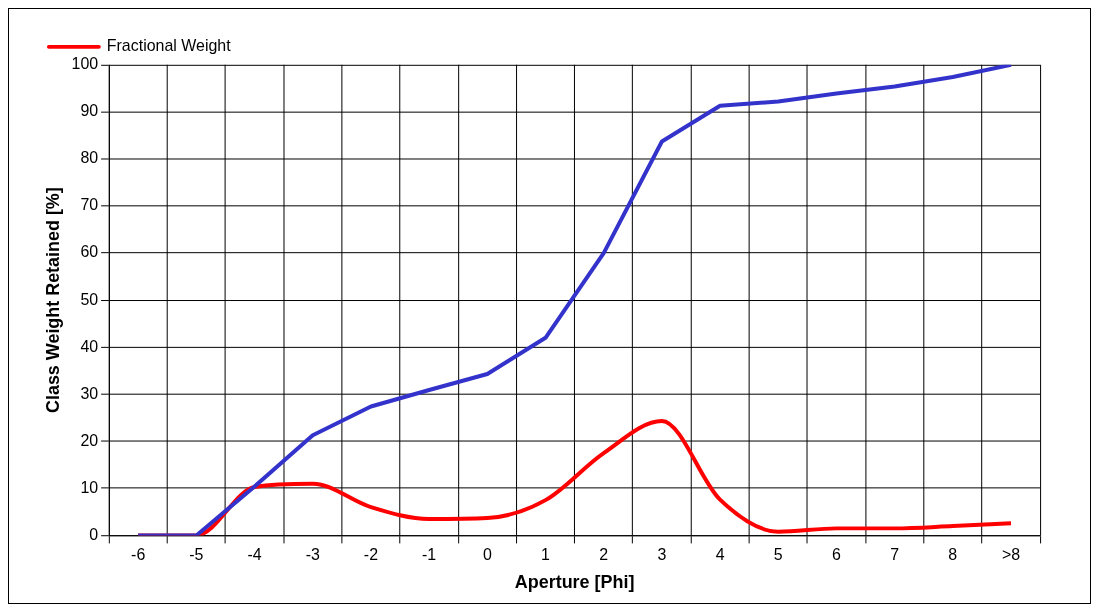 The width and height of the screenshot is (1101, 614). I want to click on x-tick-label: 4, so click(720, 555).